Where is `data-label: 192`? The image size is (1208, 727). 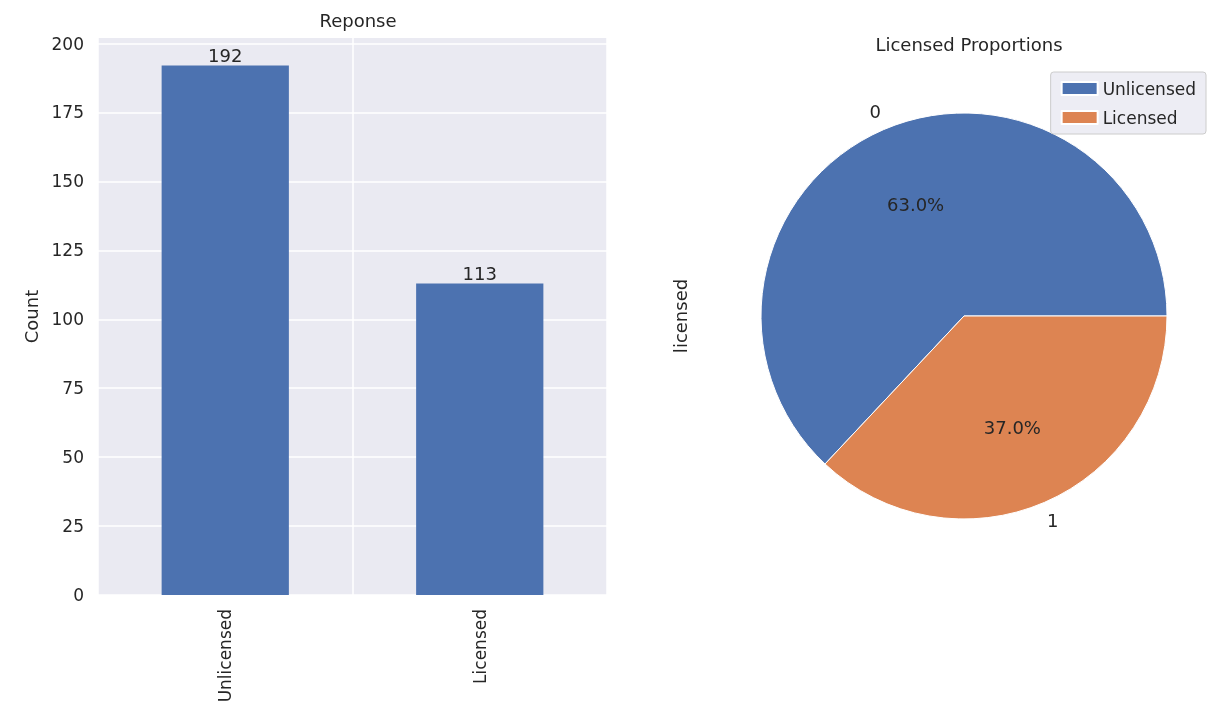
data-label: 192 is located at coordinates (225, 56).